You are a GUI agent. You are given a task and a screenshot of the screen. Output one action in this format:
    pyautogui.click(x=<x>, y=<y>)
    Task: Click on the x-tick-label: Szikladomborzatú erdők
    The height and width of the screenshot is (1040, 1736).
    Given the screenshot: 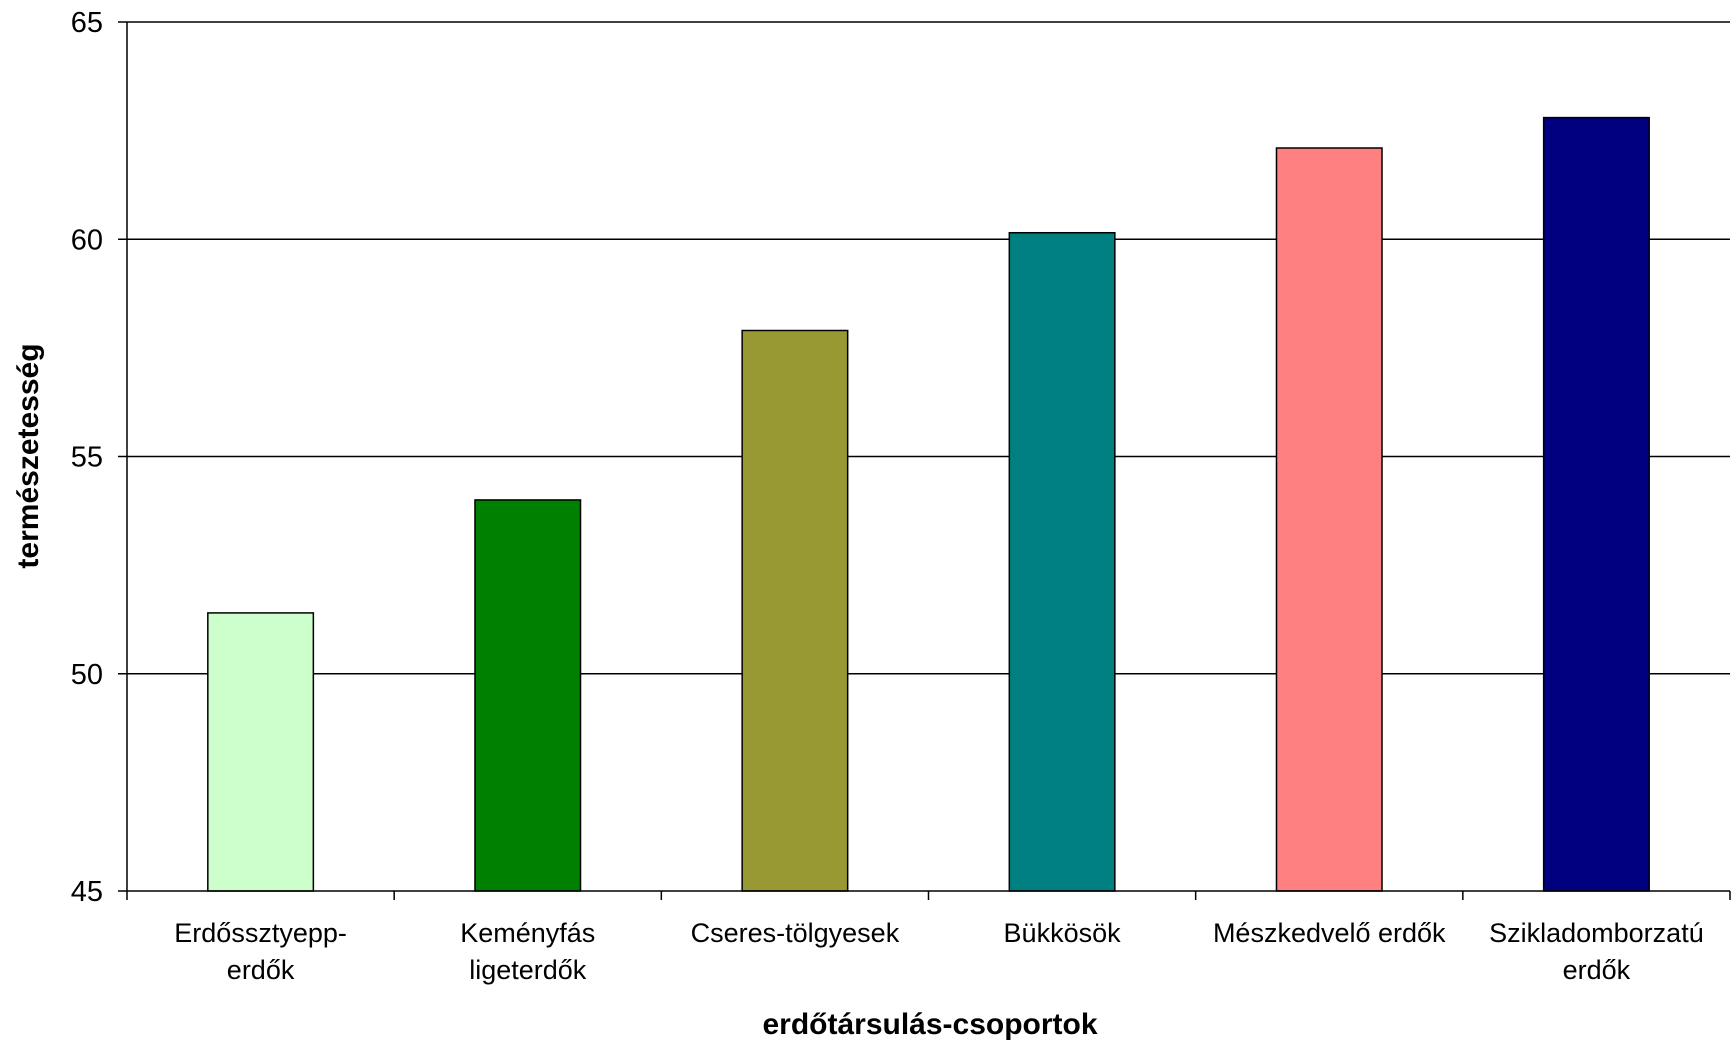 What is the action you would take?
    pyautogui.click(x=1596, y=951)
    